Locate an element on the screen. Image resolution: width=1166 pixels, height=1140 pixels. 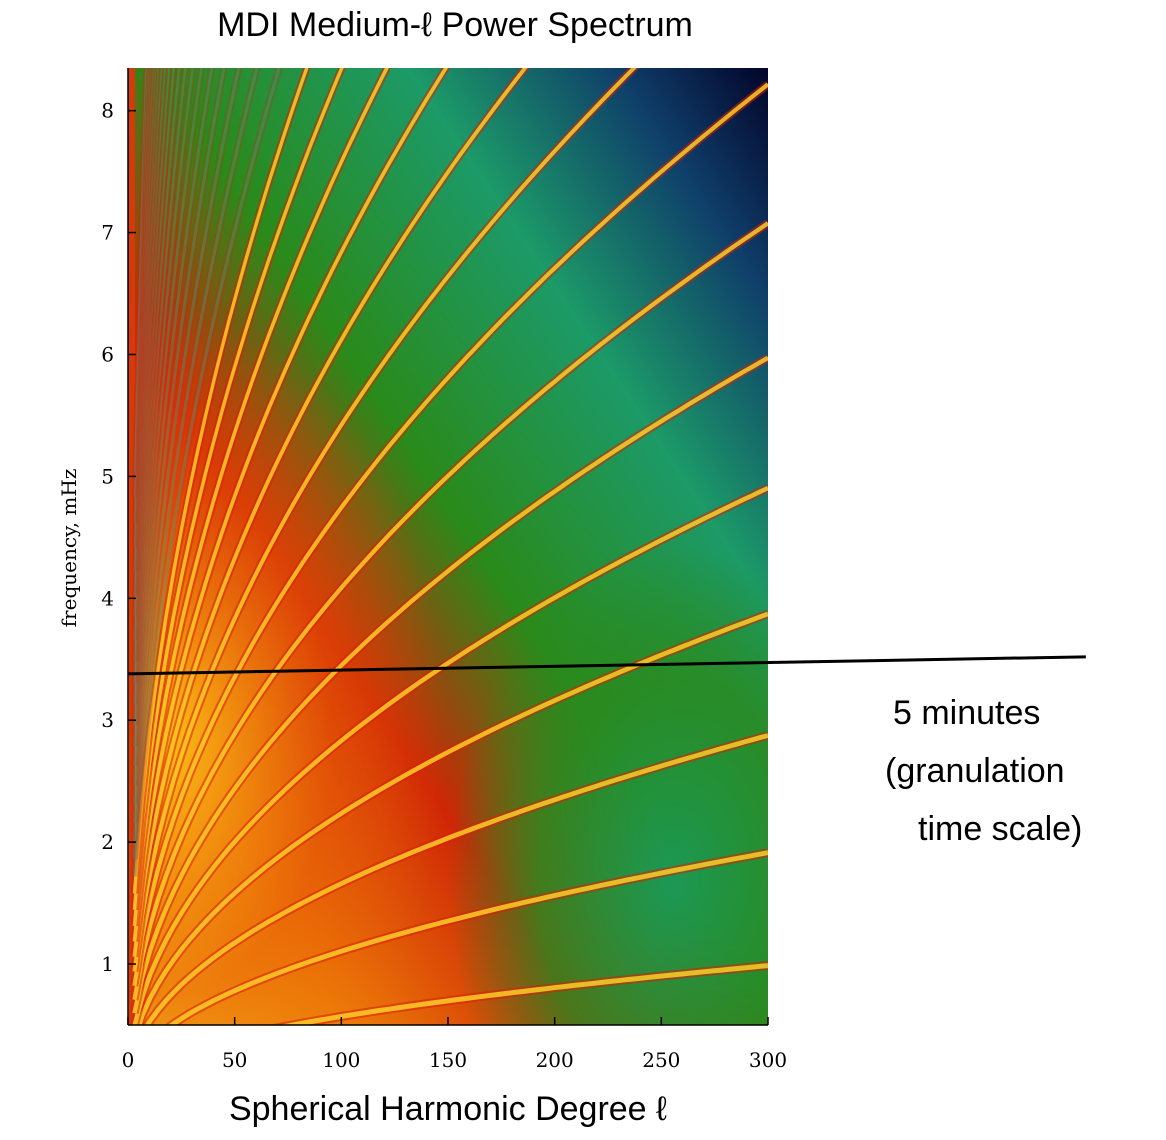
y-tick-label: 1 is located at coordinates (107, 964).